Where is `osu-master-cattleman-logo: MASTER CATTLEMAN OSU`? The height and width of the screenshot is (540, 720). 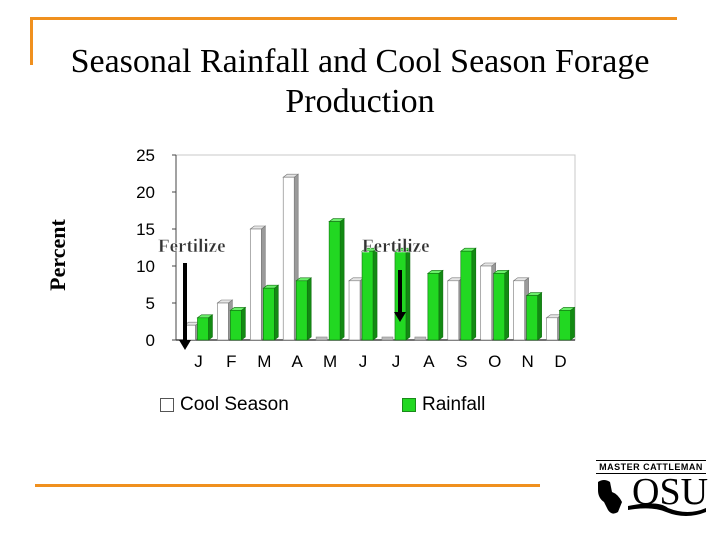
osu-master-cattleman-logo: MASTER CATTLEMAN OSU is located at coordinates (648, 492).